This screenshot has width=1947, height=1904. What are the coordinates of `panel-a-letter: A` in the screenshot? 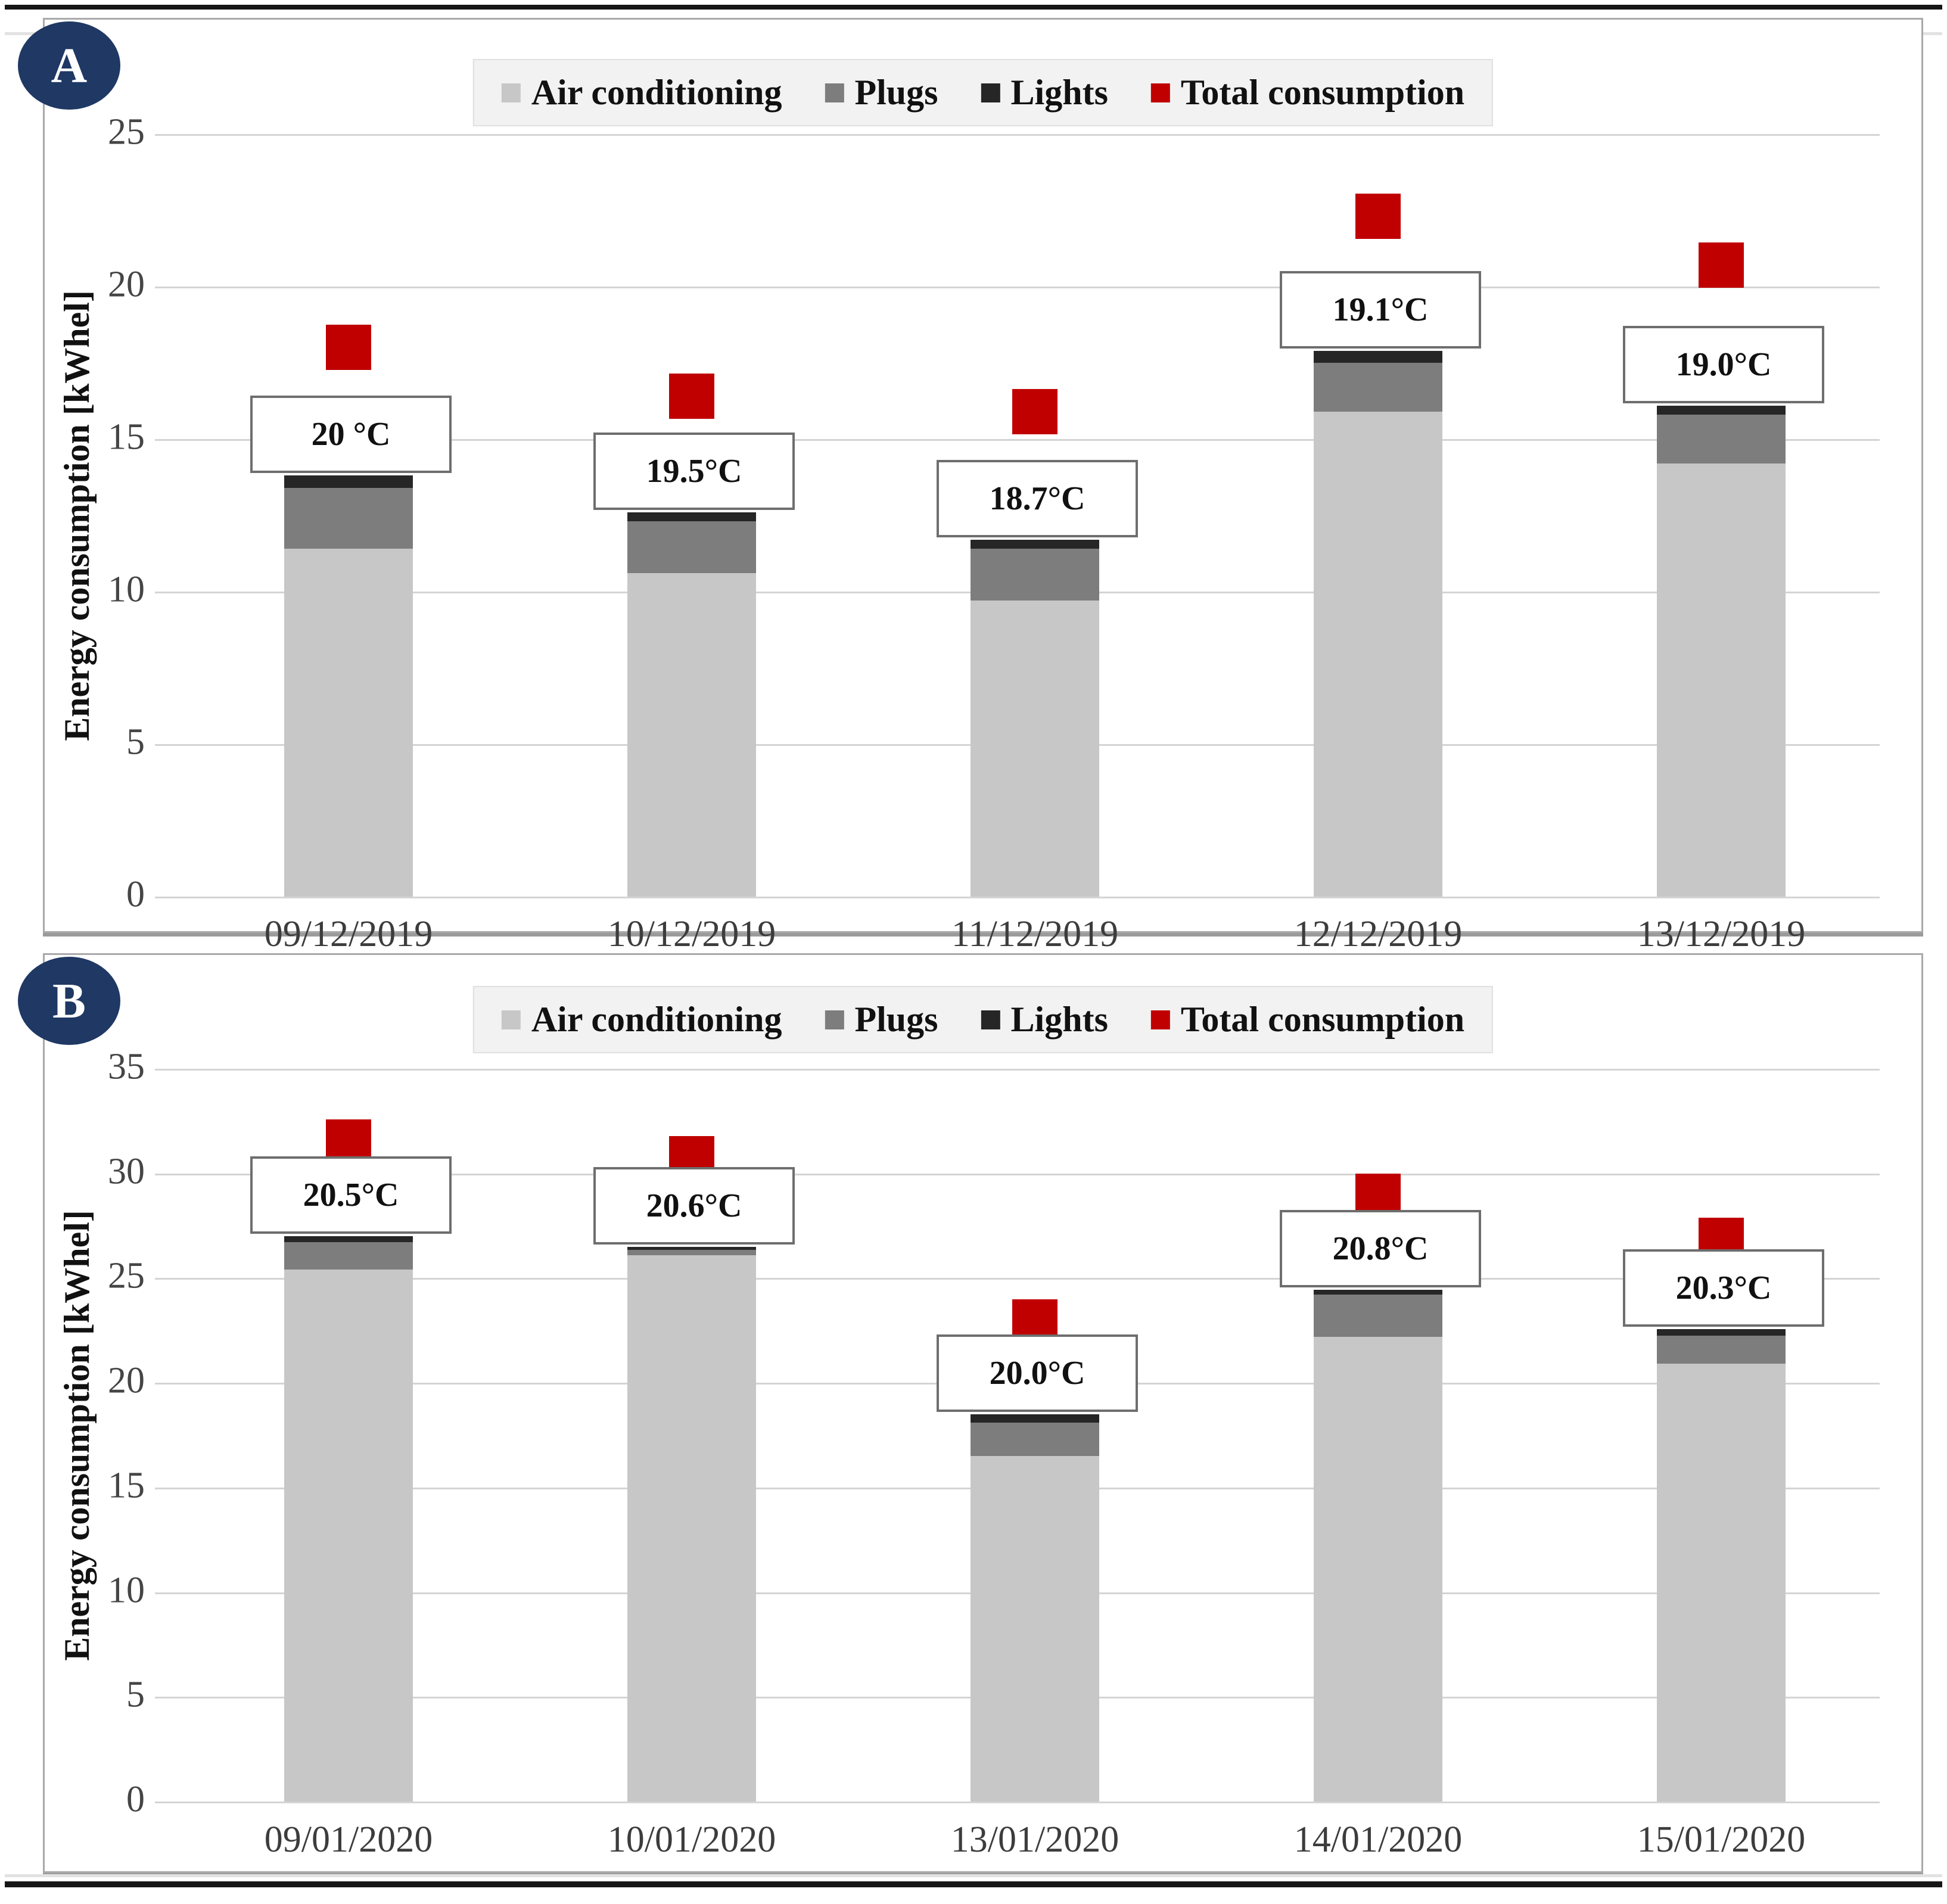 It's located at (70, 66).